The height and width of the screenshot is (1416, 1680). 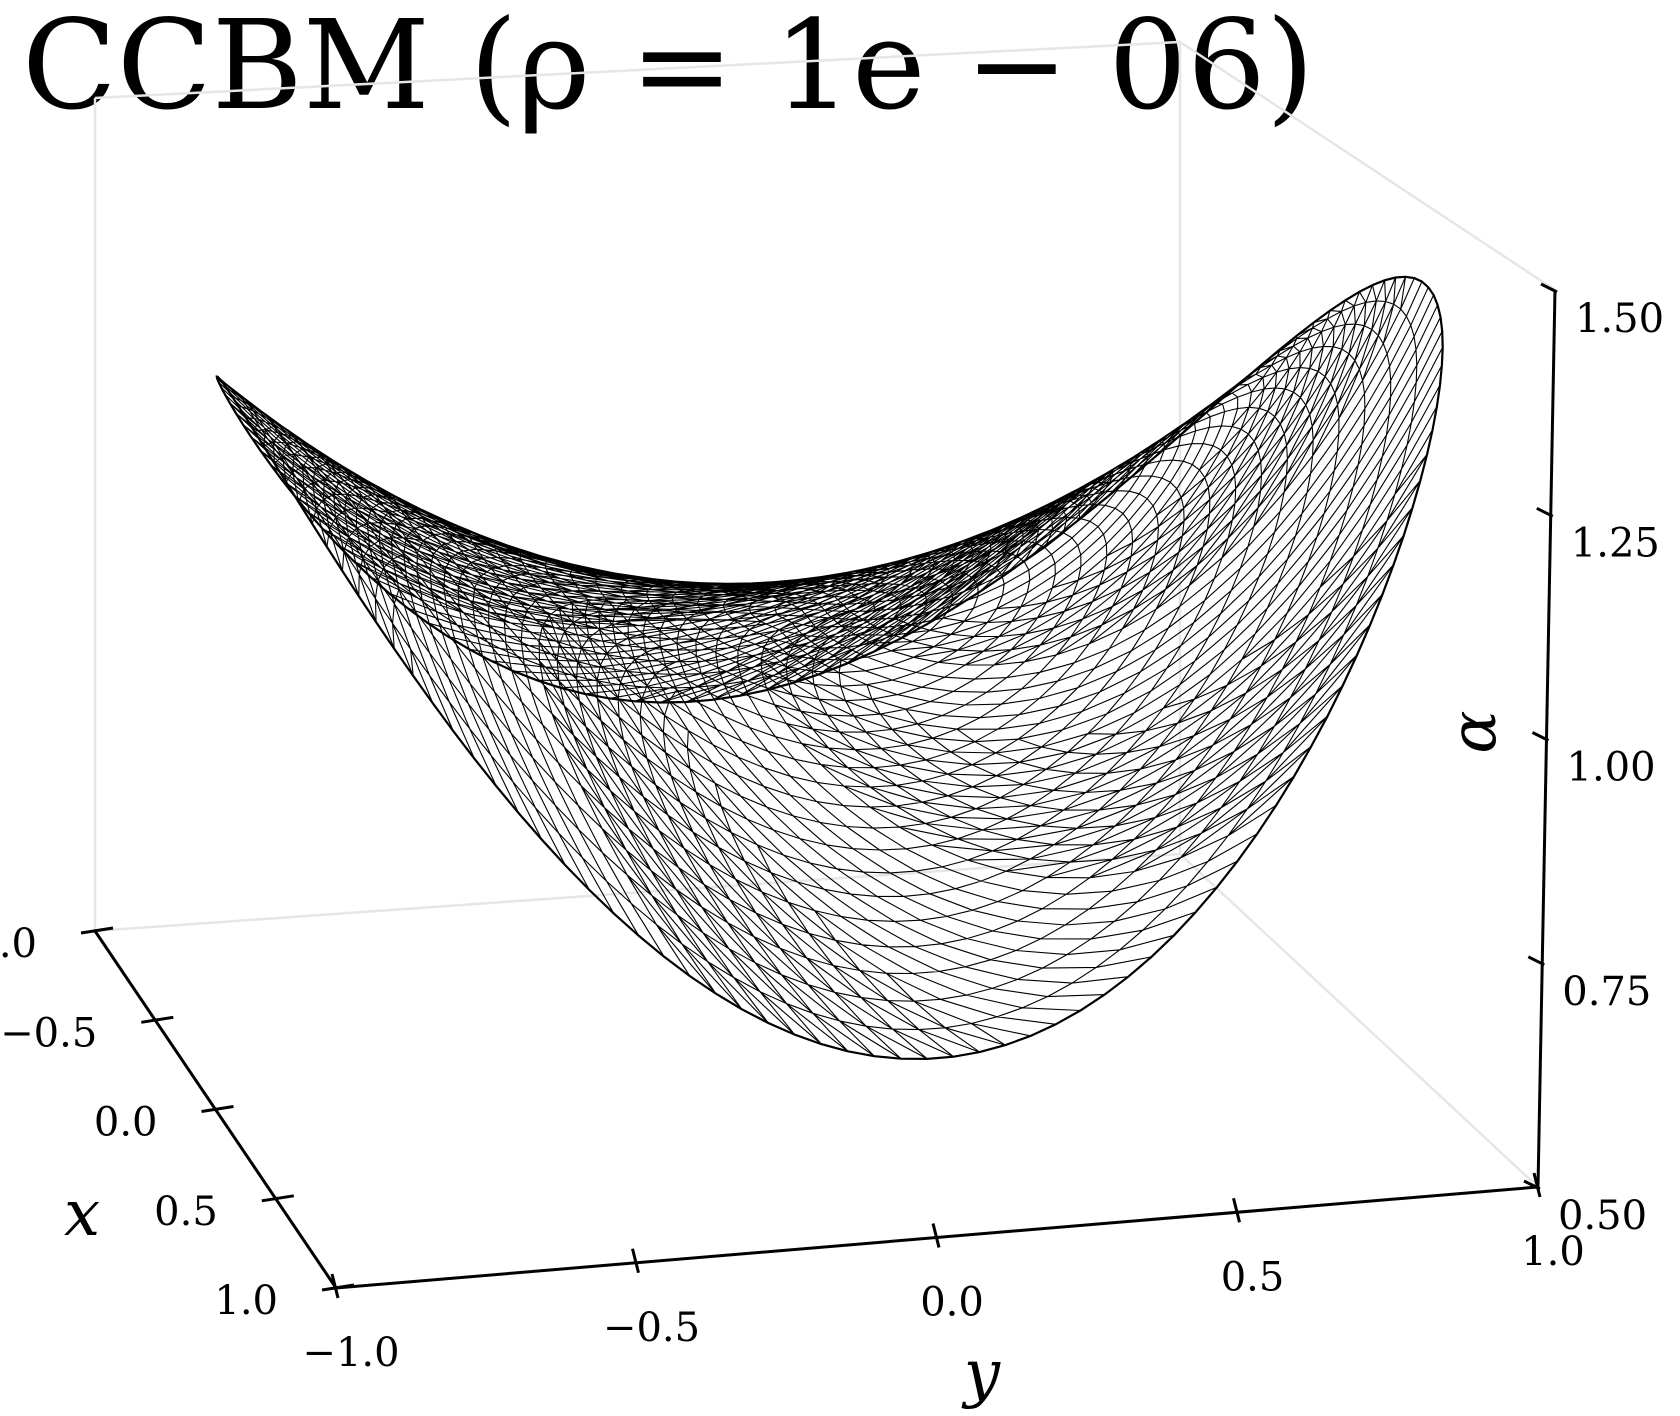 I want to click on z-4-tick, so click(x=1549, y=288).